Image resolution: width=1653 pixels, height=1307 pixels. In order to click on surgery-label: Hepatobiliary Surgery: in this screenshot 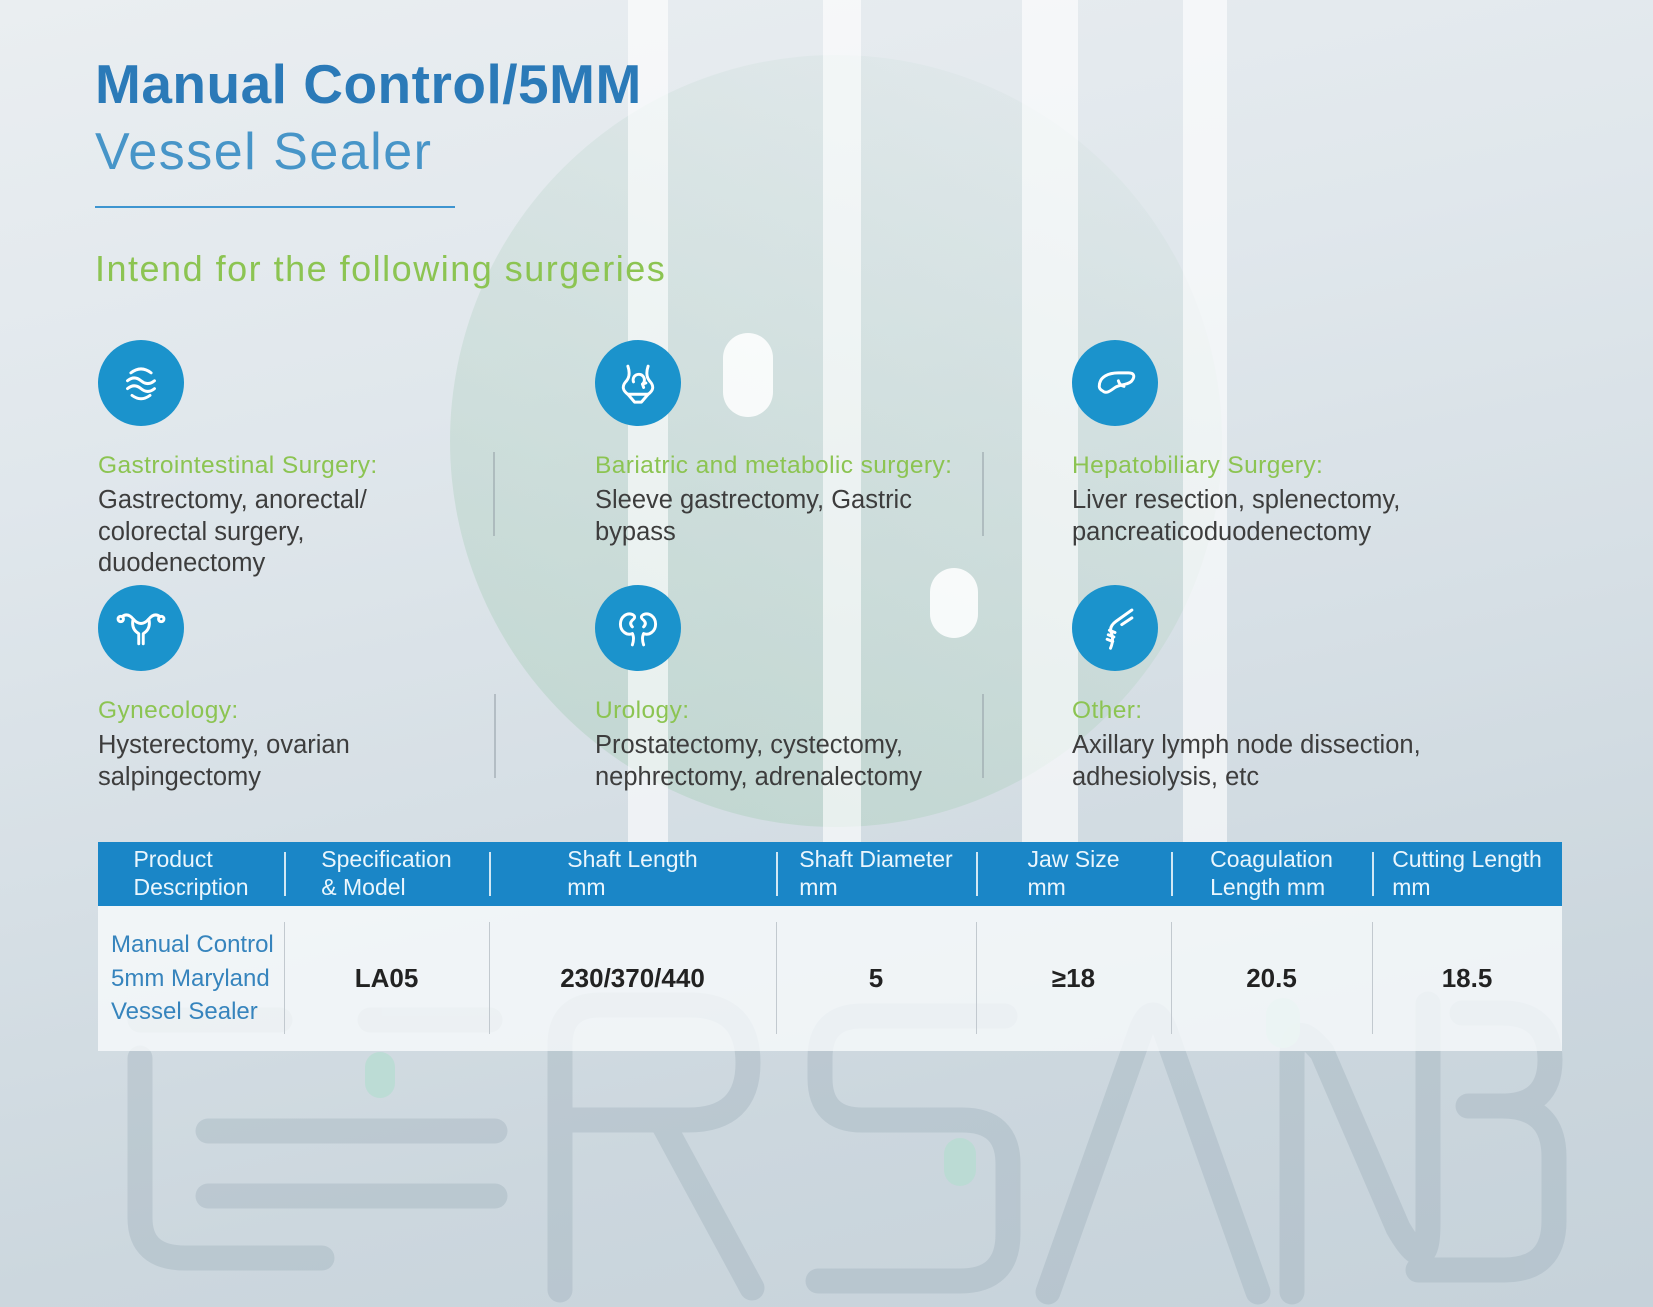, I will do `click(1198, 465)`.